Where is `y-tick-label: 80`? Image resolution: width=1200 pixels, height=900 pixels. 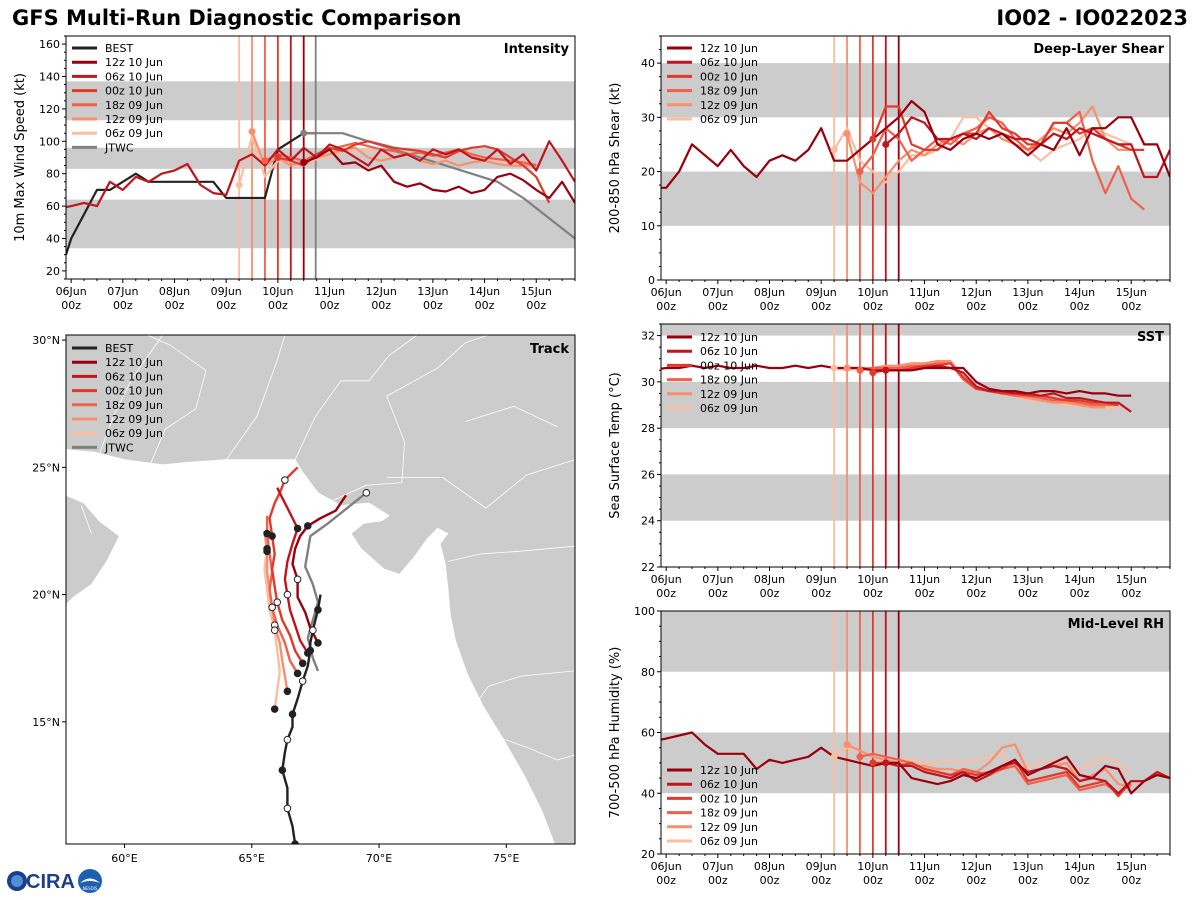
y-tick-label: 80 is located at coordinates (53, 174).